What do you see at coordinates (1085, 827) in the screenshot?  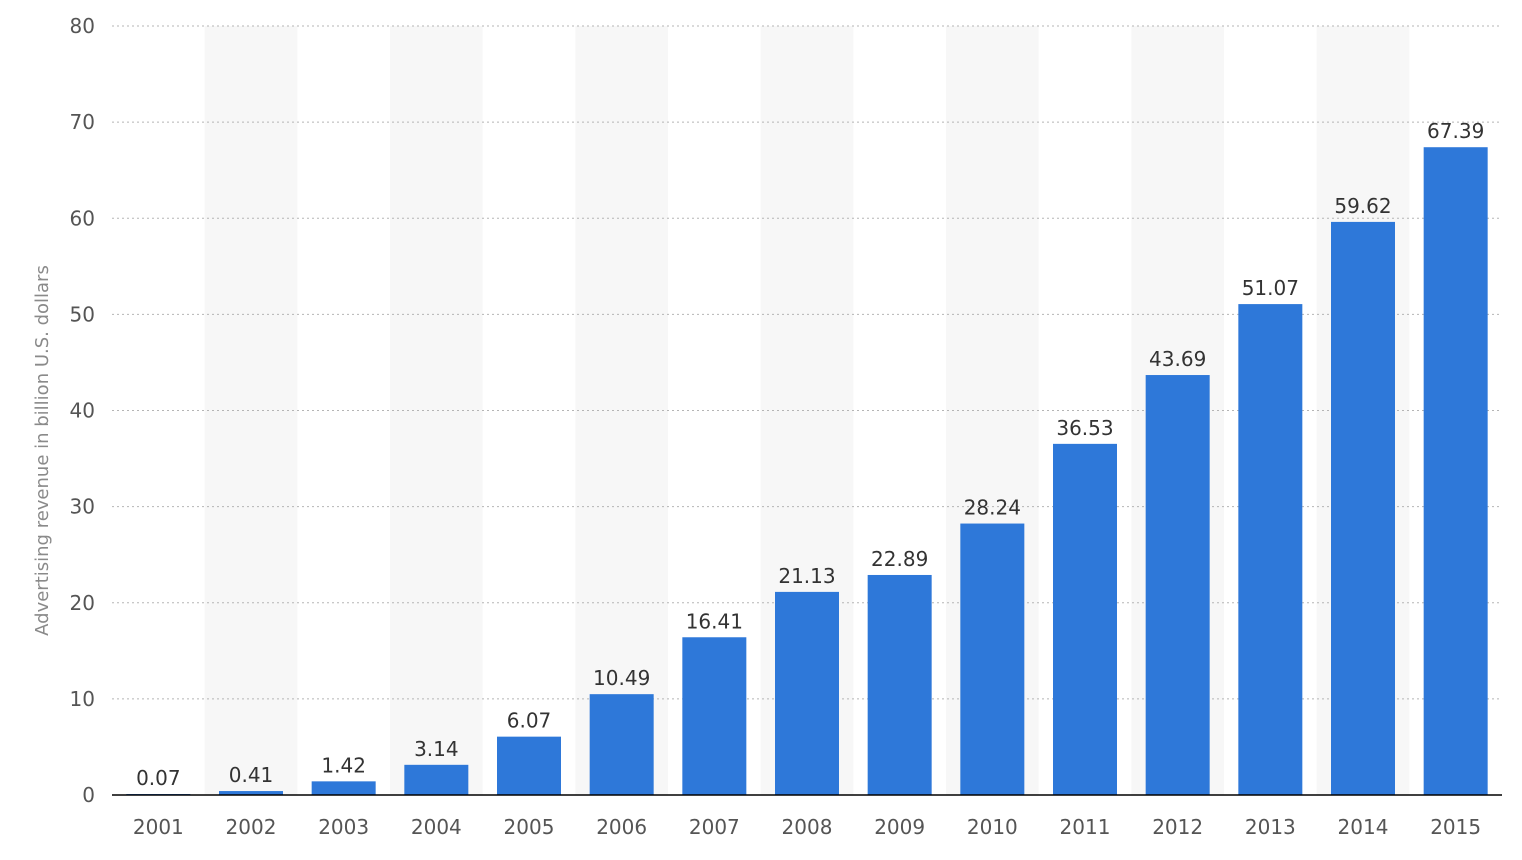 I see `x-tick-label: 2011` at bounding box center [1085, 827].